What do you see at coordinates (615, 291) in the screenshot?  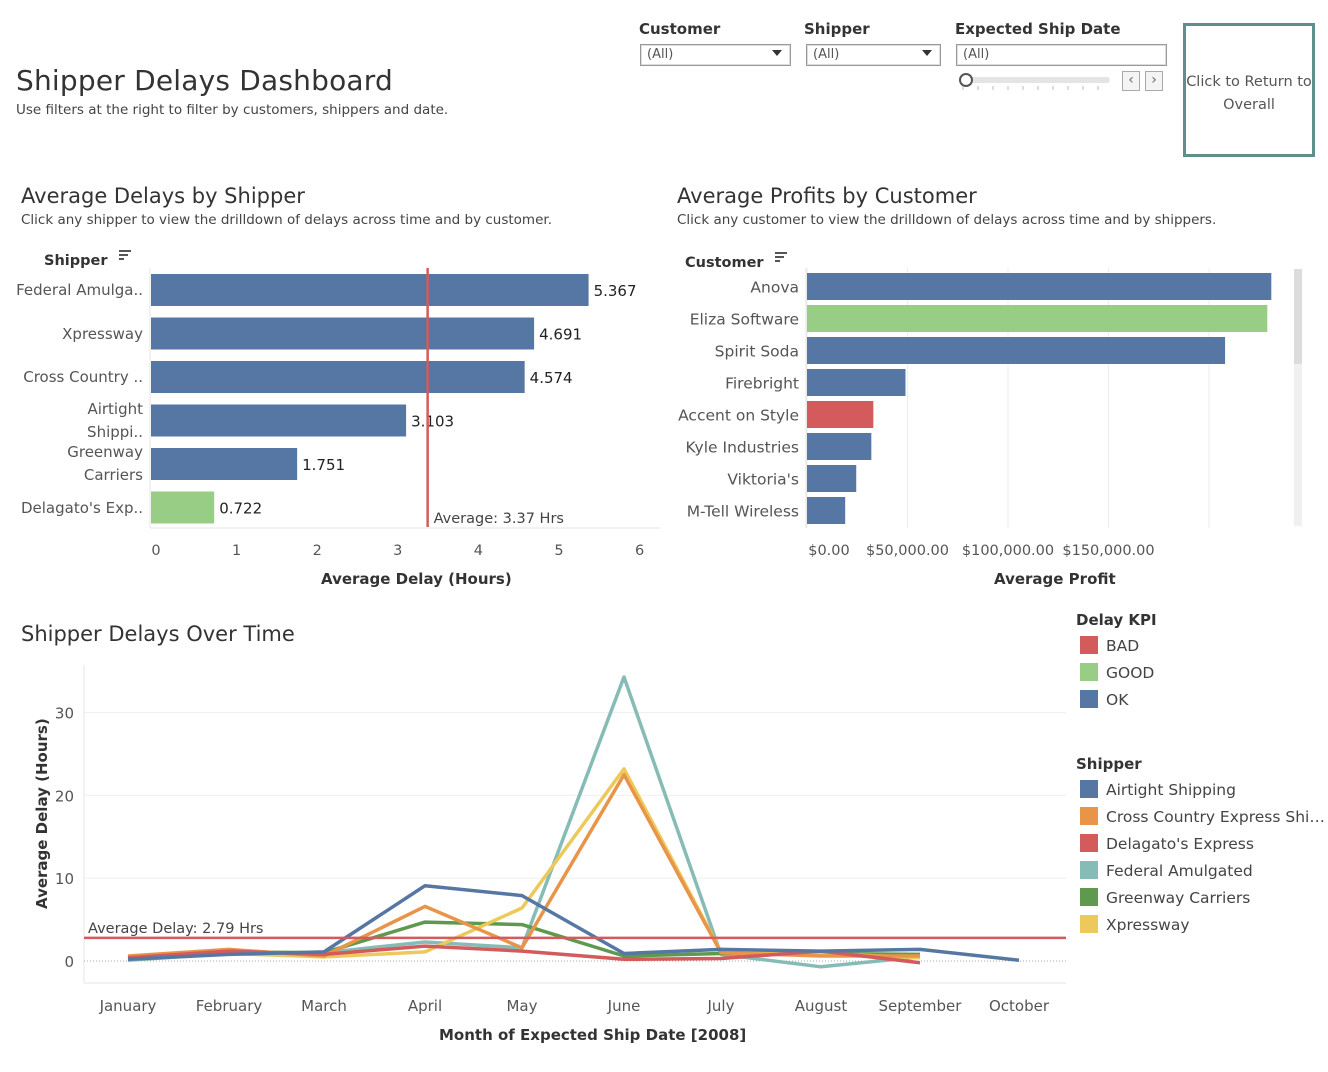 I see `bar-value-label: 5.367` at bounding box center [615, 291].